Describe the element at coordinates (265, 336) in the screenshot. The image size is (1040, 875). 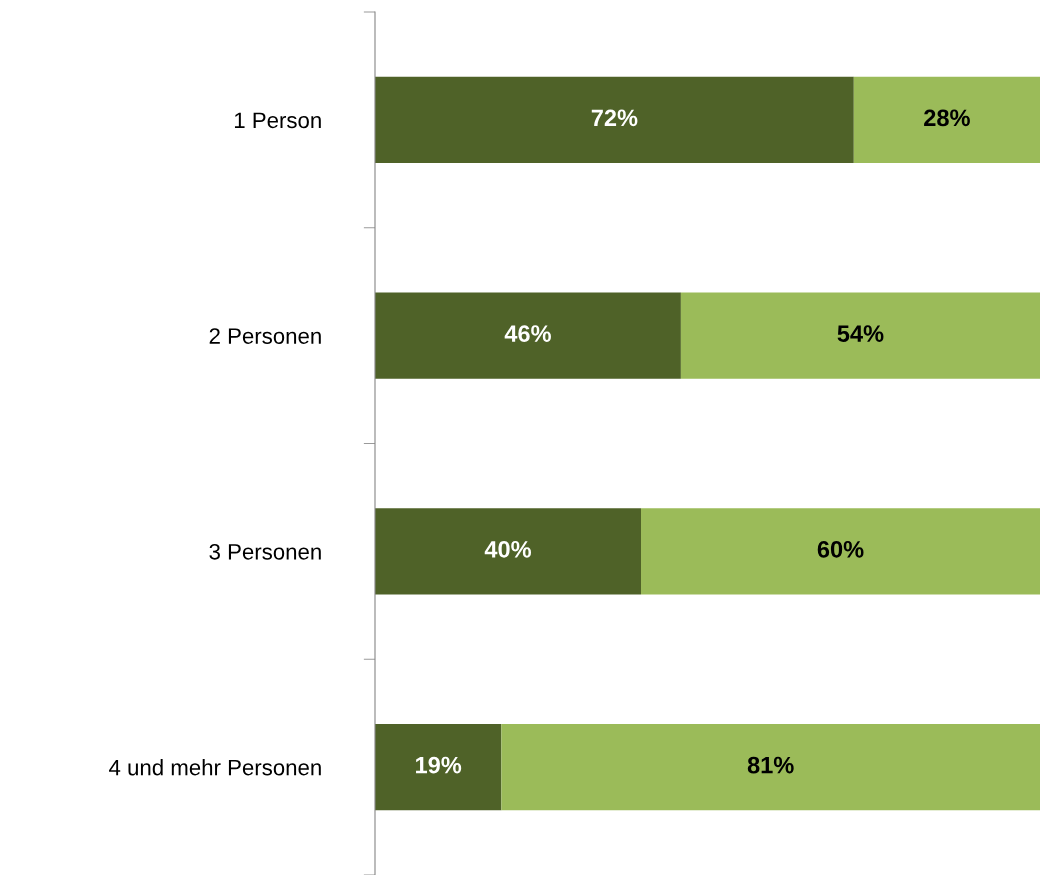
I see `y-tick-label: 2 Personen` at that location.